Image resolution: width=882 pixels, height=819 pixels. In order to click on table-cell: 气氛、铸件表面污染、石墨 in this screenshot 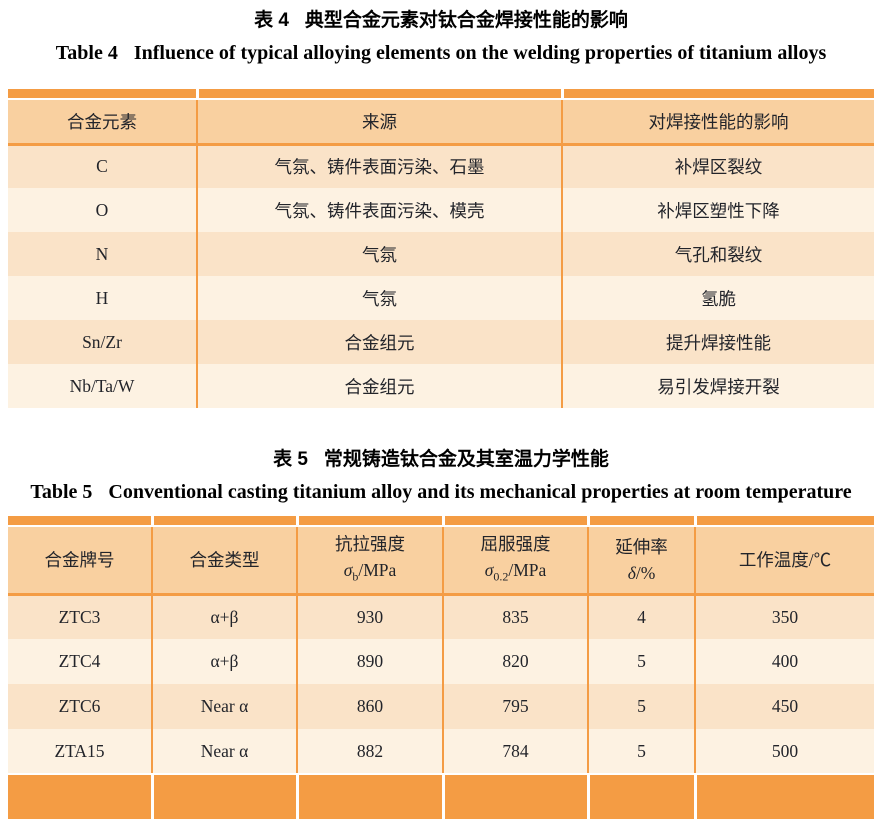, I will do `click(379, 166)`.